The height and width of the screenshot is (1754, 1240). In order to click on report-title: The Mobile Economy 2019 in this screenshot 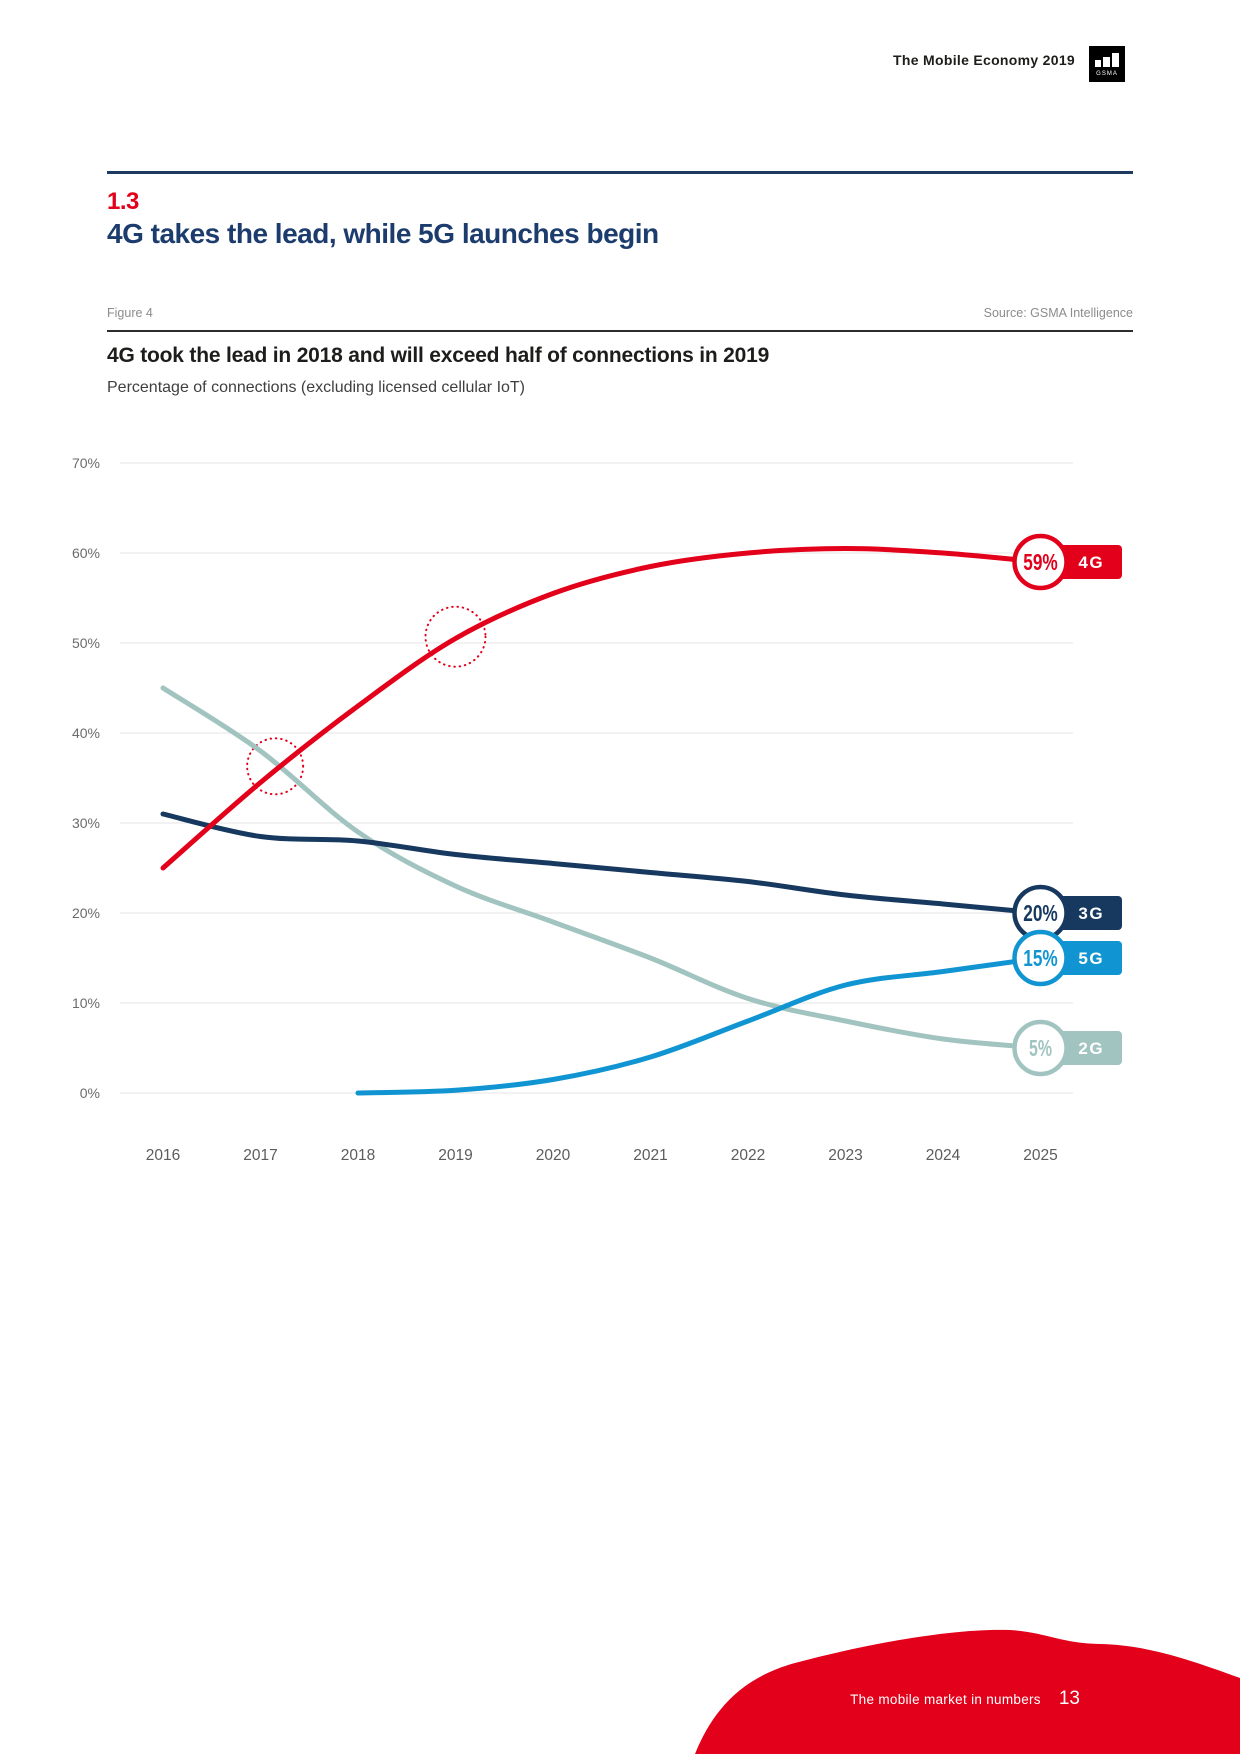, I will do `click(984, 60)`.